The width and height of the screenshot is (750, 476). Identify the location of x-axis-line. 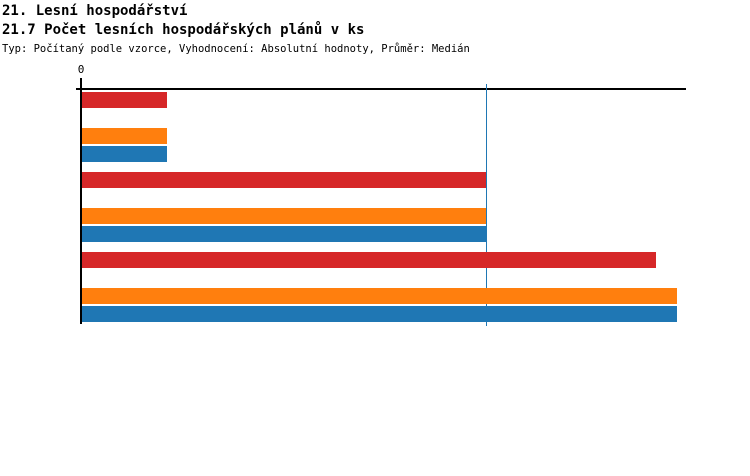
(381, 89).